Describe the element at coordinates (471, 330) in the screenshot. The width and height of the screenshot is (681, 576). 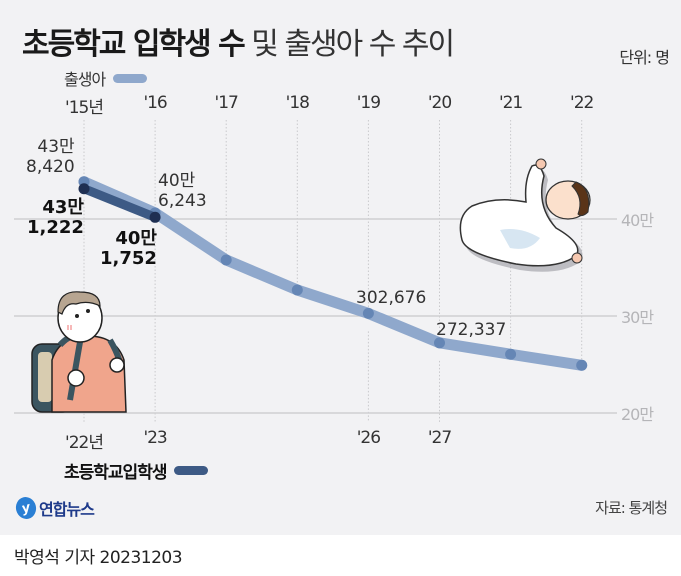
I see `births-value-label: 272,337` at that location.